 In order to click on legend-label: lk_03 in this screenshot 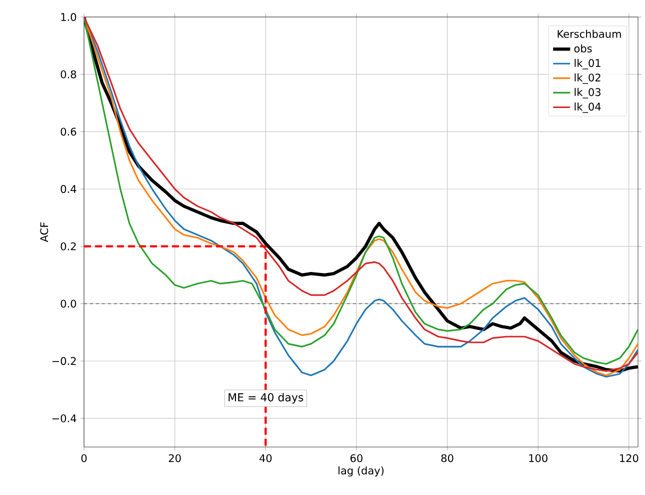, I will do `click(587, 93)`.